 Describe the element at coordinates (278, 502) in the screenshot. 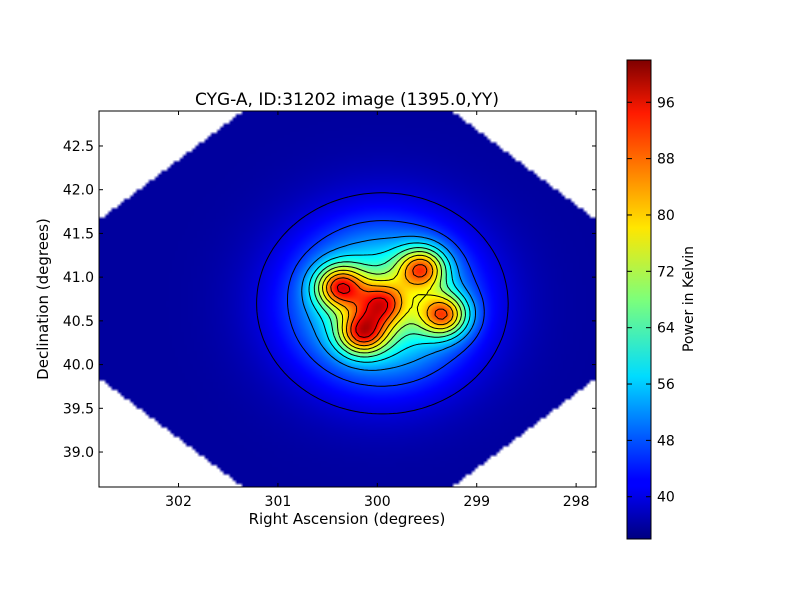

I see `x-tick-label: 301` at that location.